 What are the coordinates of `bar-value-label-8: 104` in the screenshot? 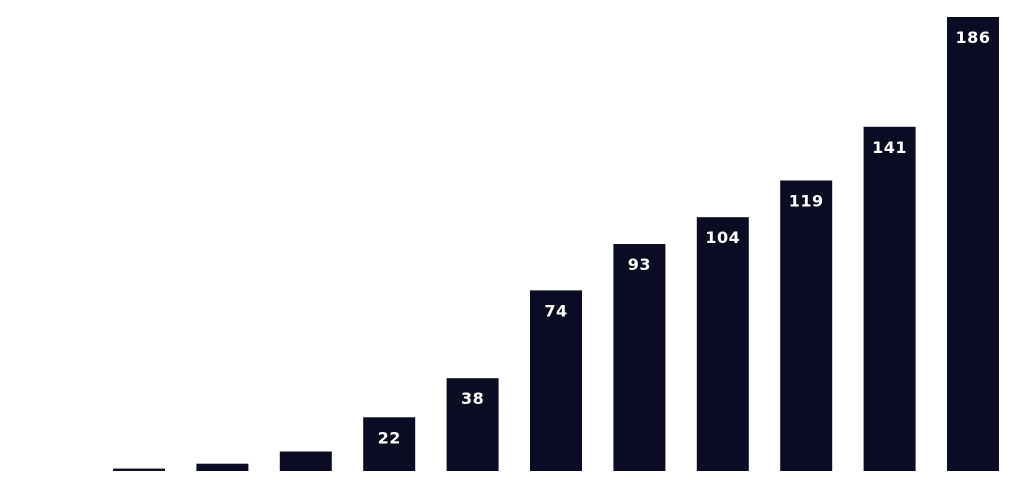 It's located at (722, 237).